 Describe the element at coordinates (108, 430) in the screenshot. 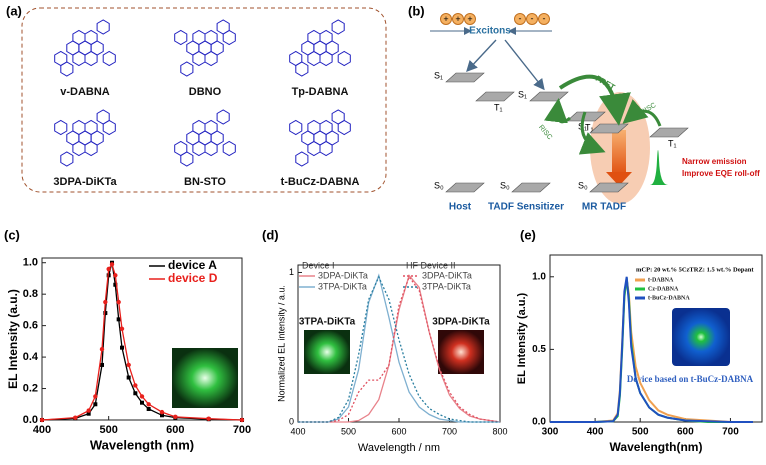

I see `x-tick-label: 500` at that location.